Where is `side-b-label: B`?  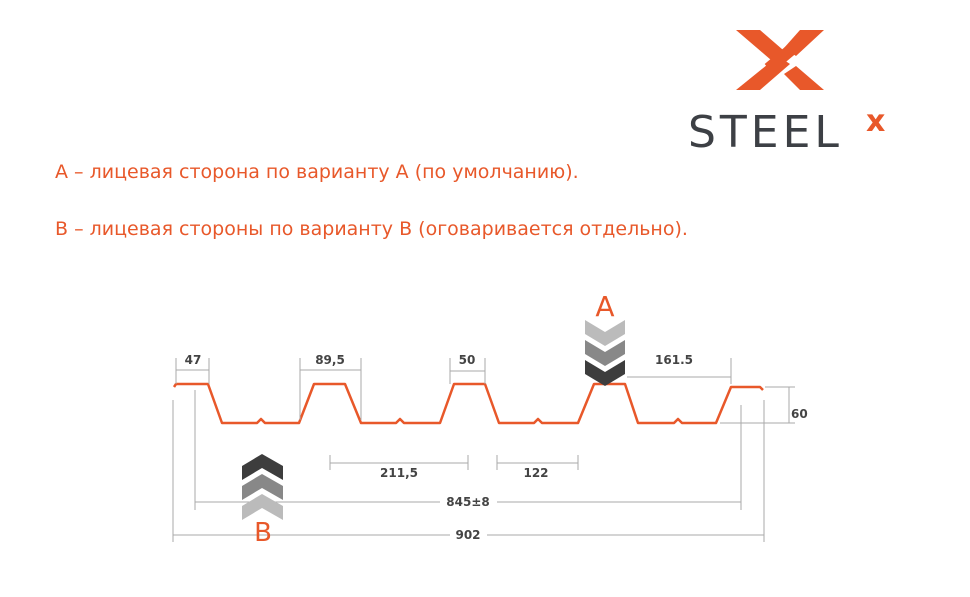
side-b-label: B is located at coordinates (263, 533).